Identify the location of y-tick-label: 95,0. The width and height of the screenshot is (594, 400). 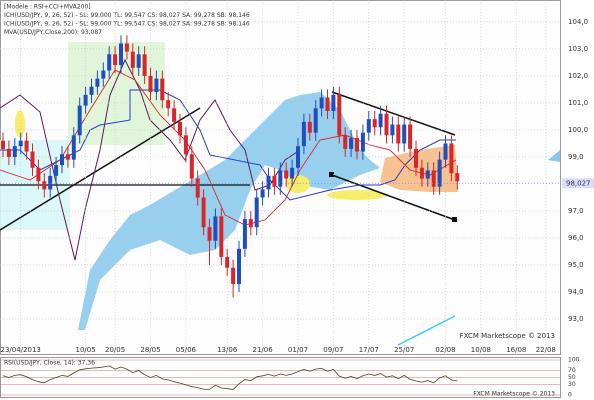
(576, 265).